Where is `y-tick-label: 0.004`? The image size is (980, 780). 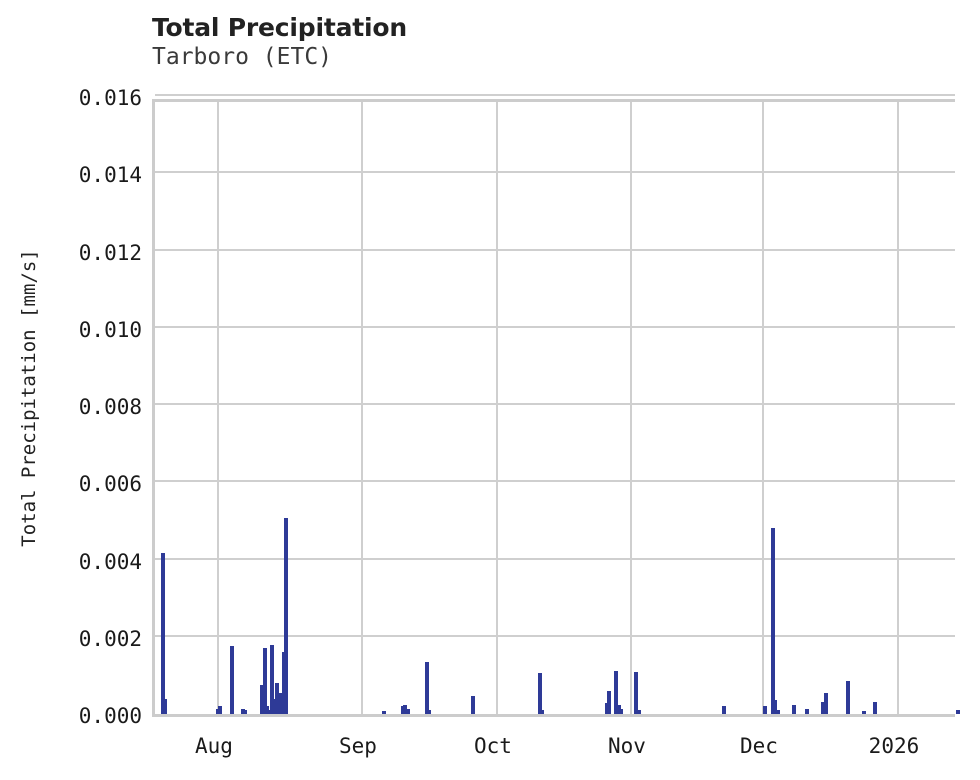
y-tick-label: 0.004 is located at coordinates (110, 561).